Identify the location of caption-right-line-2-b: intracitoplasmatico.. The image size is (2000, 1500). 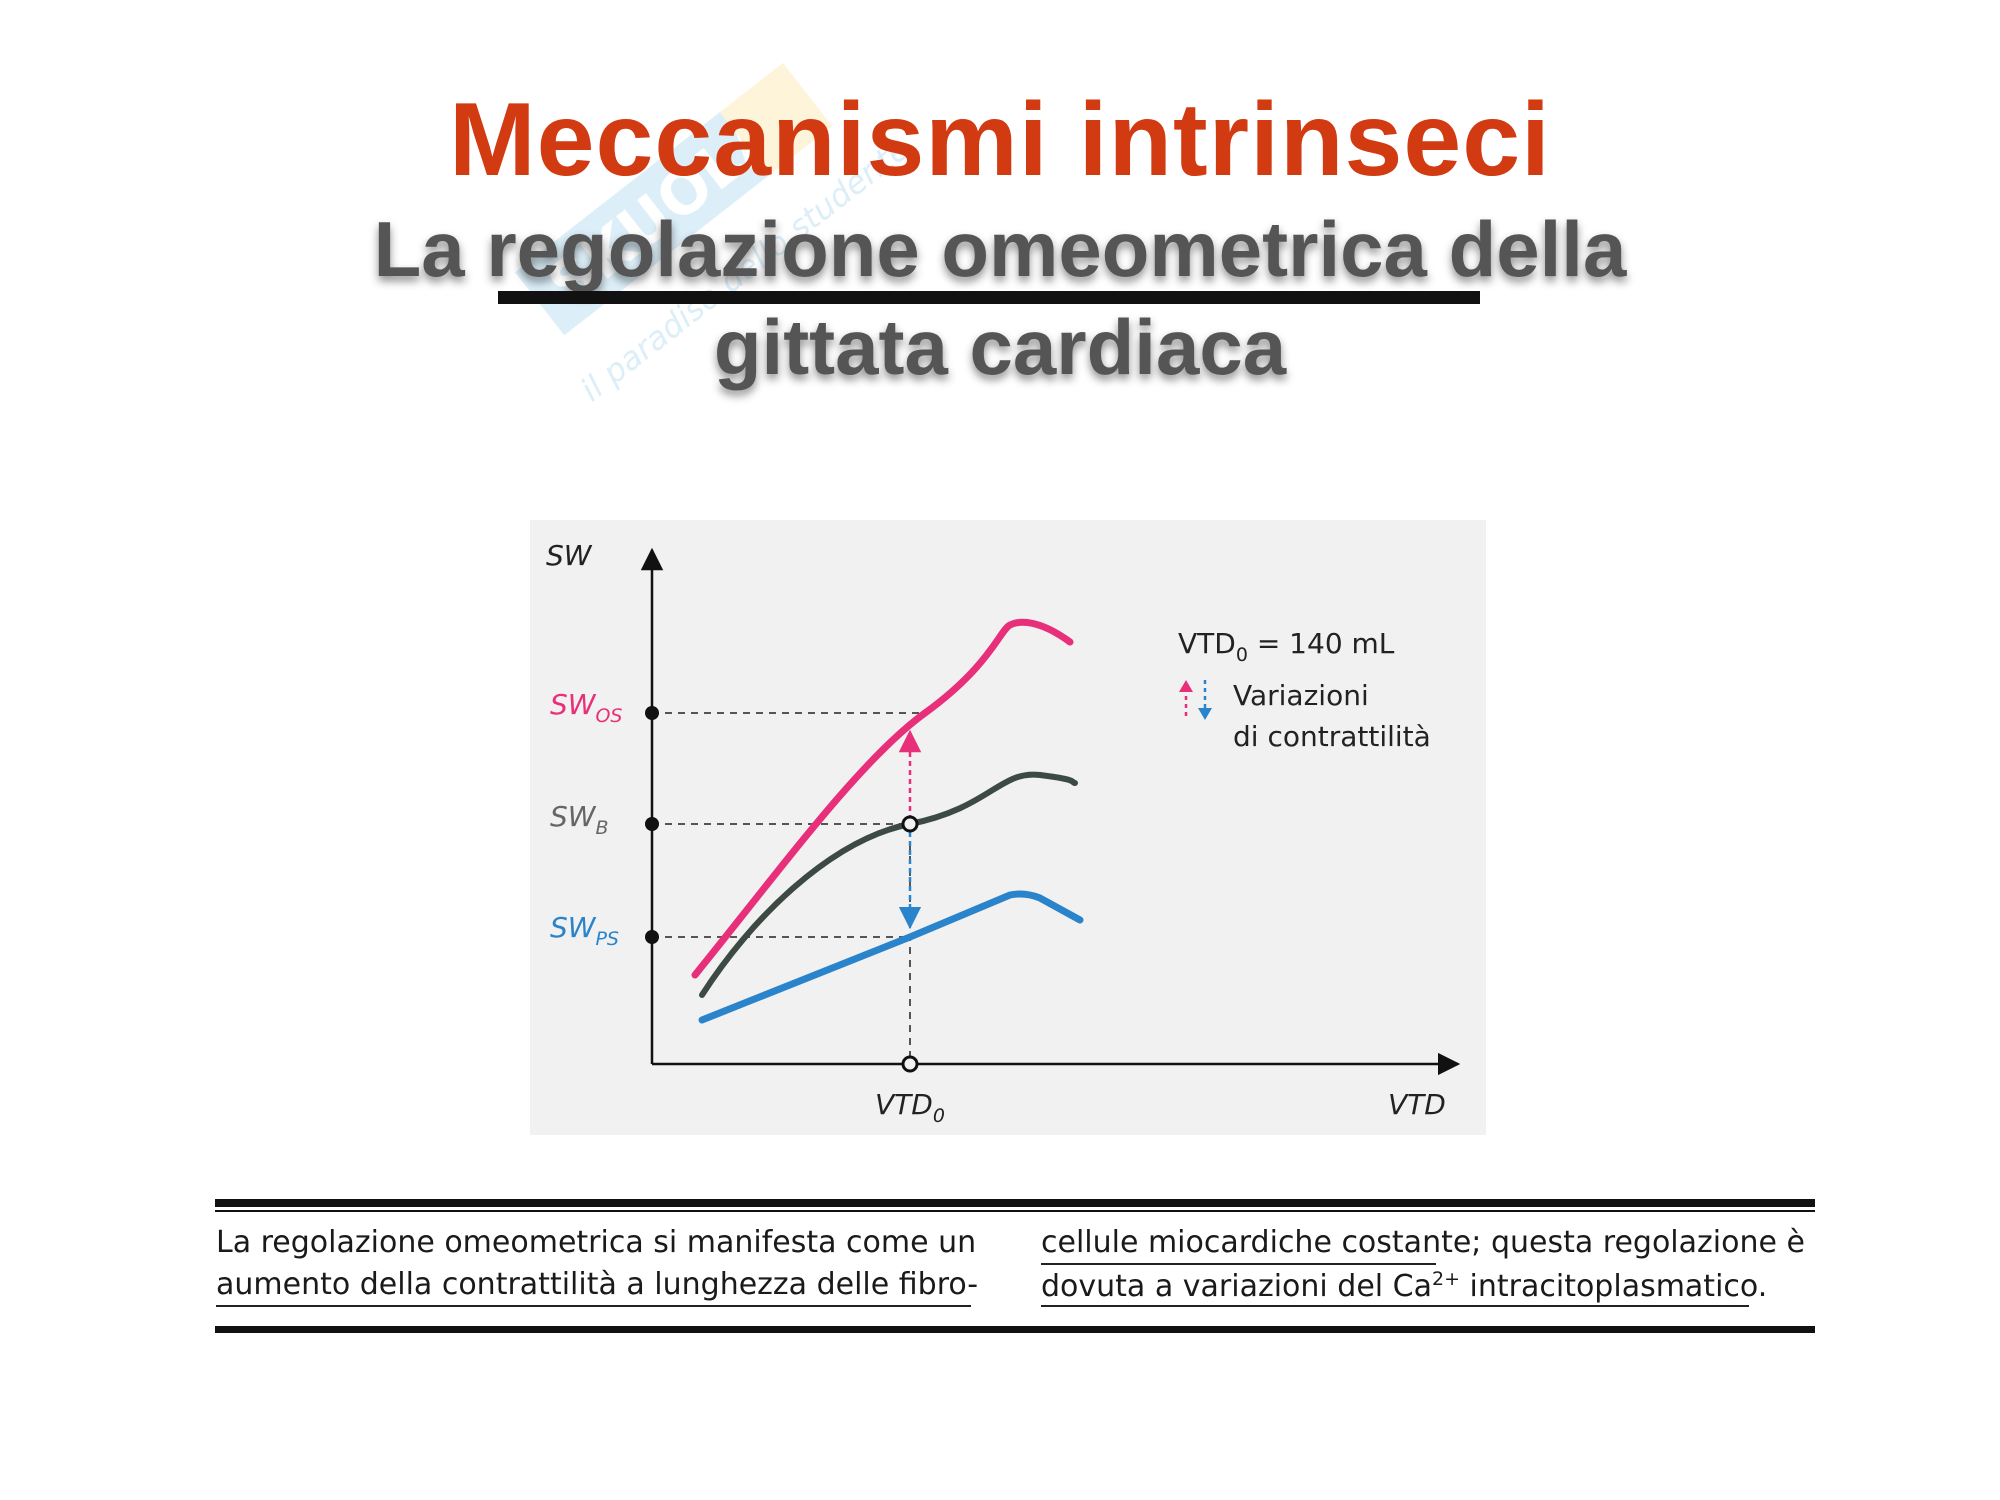
(1614, 1286).